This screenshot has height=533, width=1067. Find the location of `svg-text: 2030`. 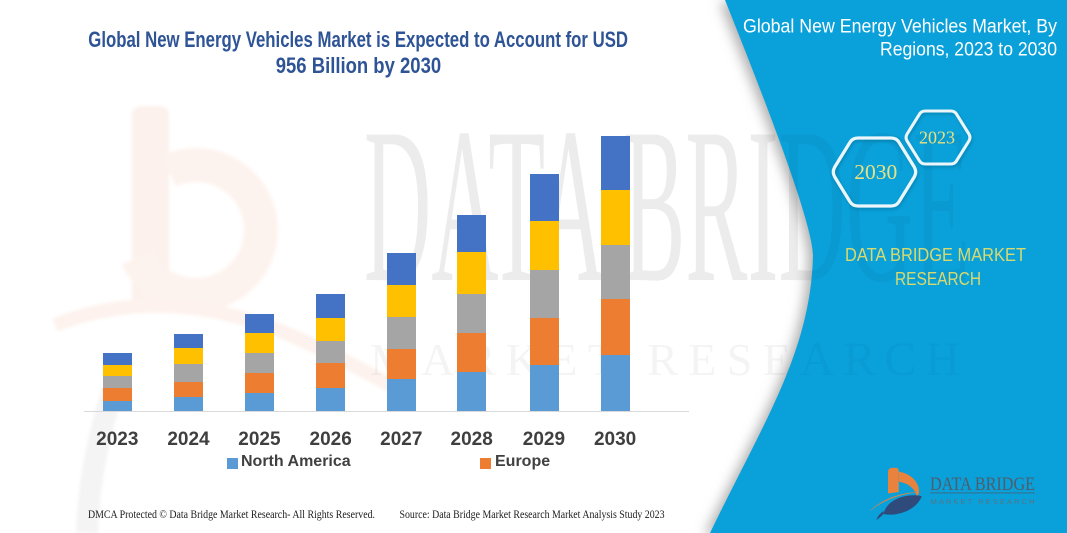

svg-text: 2030 is located at coordinates (875, 172).